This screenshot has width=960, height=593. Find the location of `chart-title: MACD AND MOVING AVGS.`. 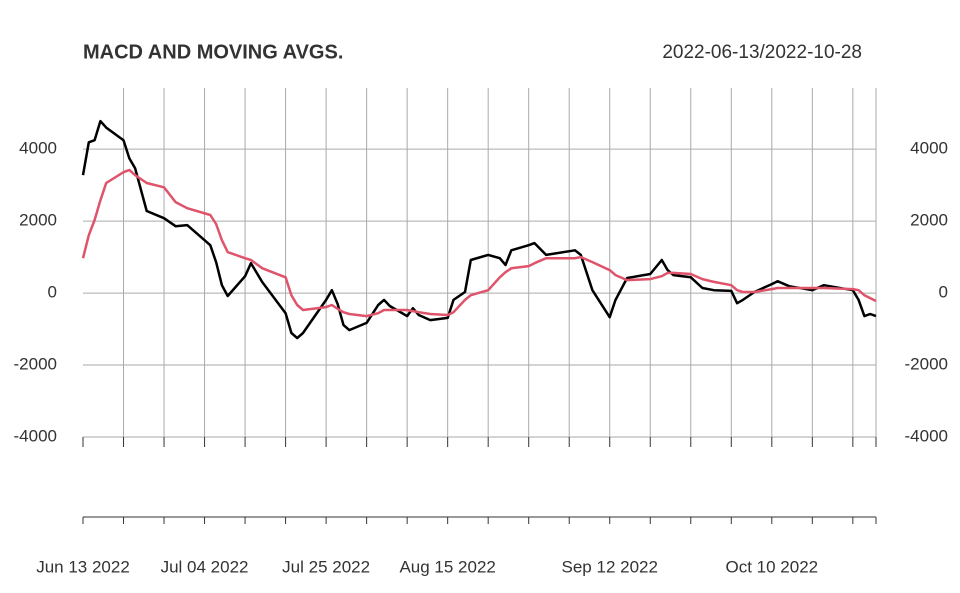

chart-title: MACD AND MOVING AVGS. is located at coordinates (213, 52).